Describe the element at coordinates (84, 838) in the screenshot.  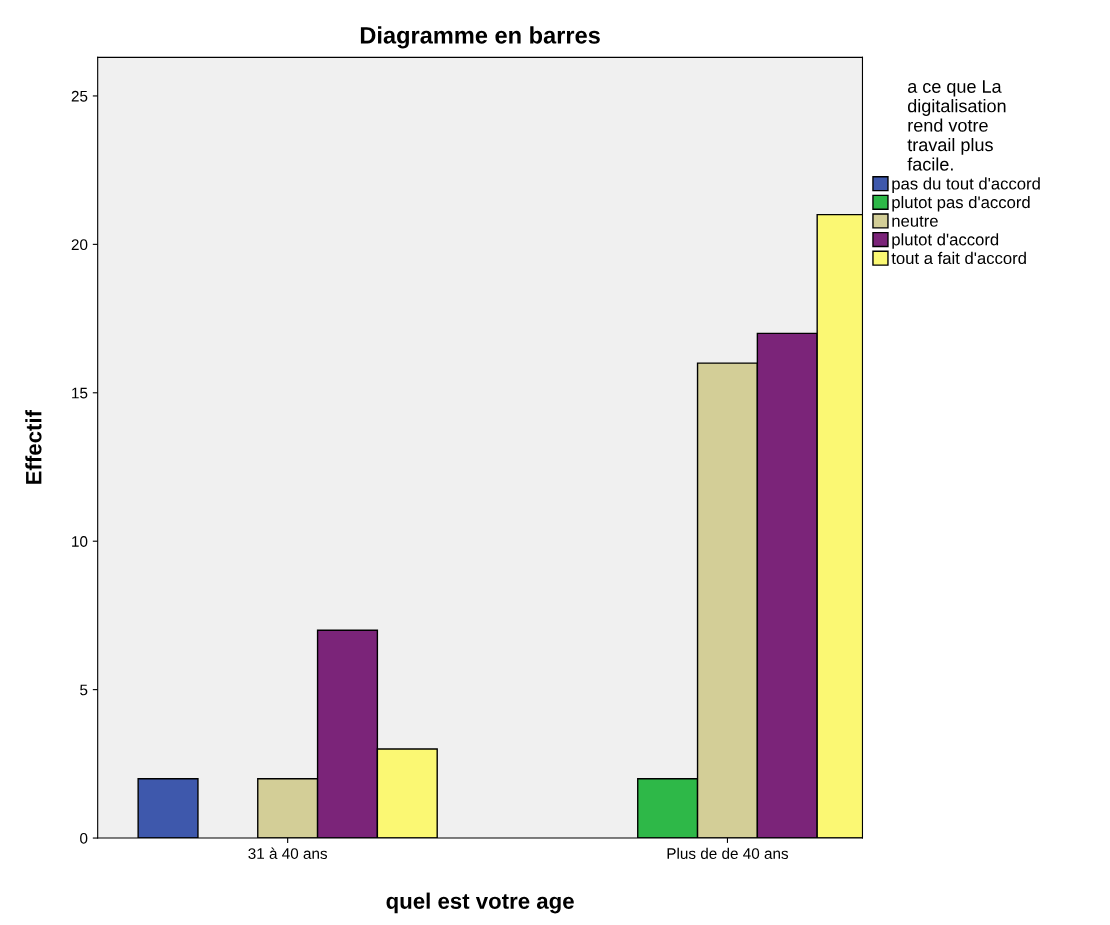
I see `y-tick-label: 0` at that location.